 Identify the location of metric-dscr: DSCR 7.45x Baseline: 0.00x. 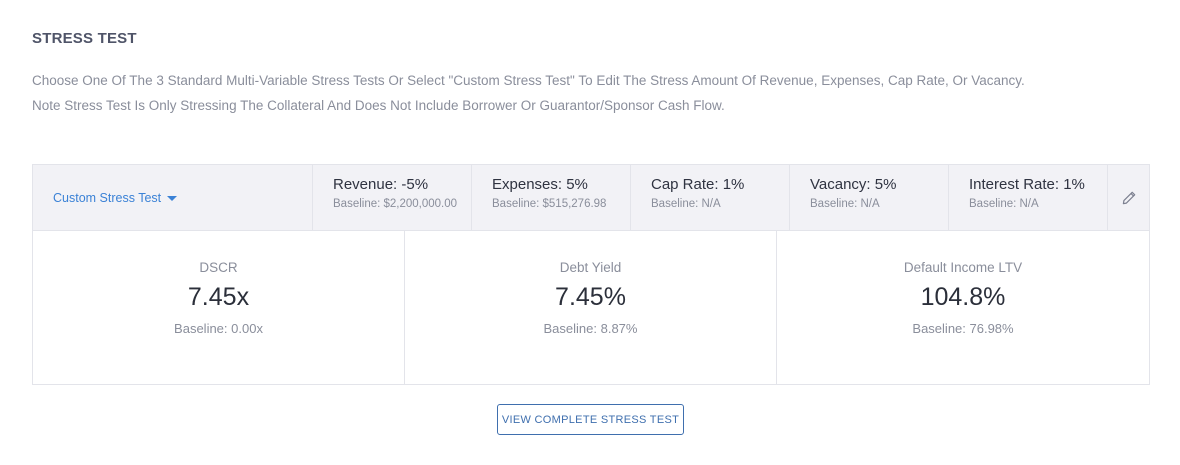
(219, 308).